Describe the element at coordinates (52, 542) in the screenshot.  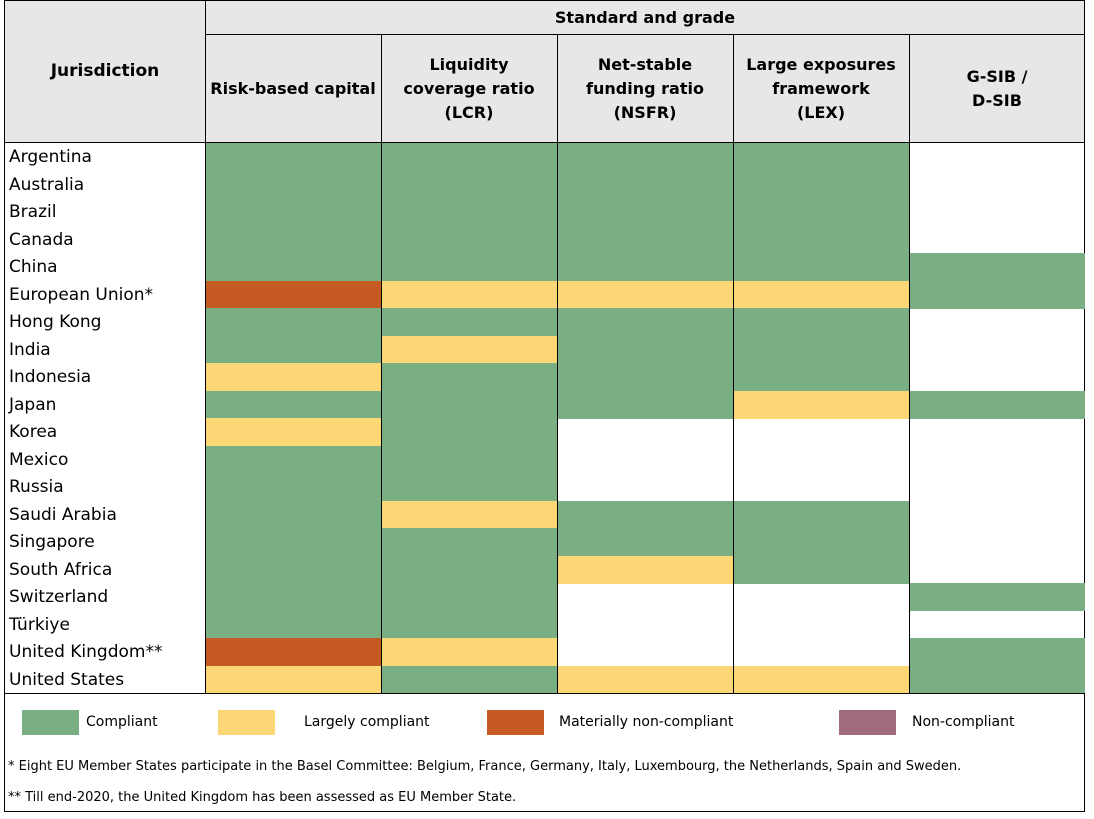
I see `jurisdiction-name: Singapore` at that location.